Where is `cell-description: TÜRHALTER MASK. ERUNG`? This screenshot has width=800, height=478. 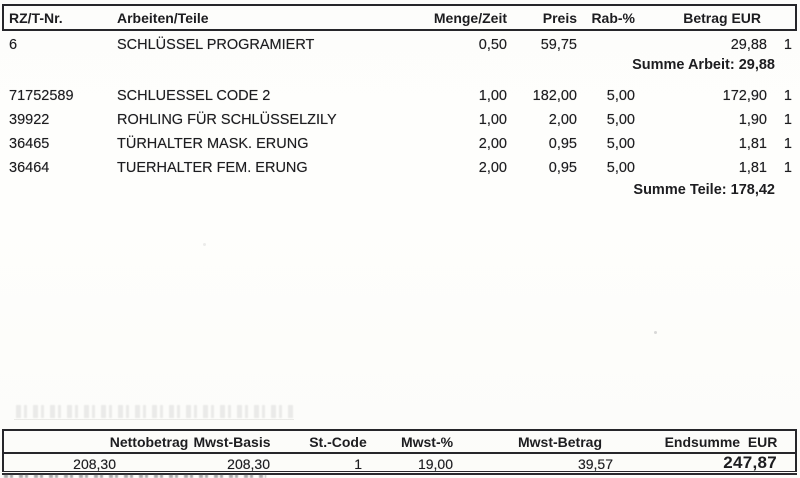
cell-description: TÜRHALTER MASK. ERUNG is located at coordinates (213, 144).